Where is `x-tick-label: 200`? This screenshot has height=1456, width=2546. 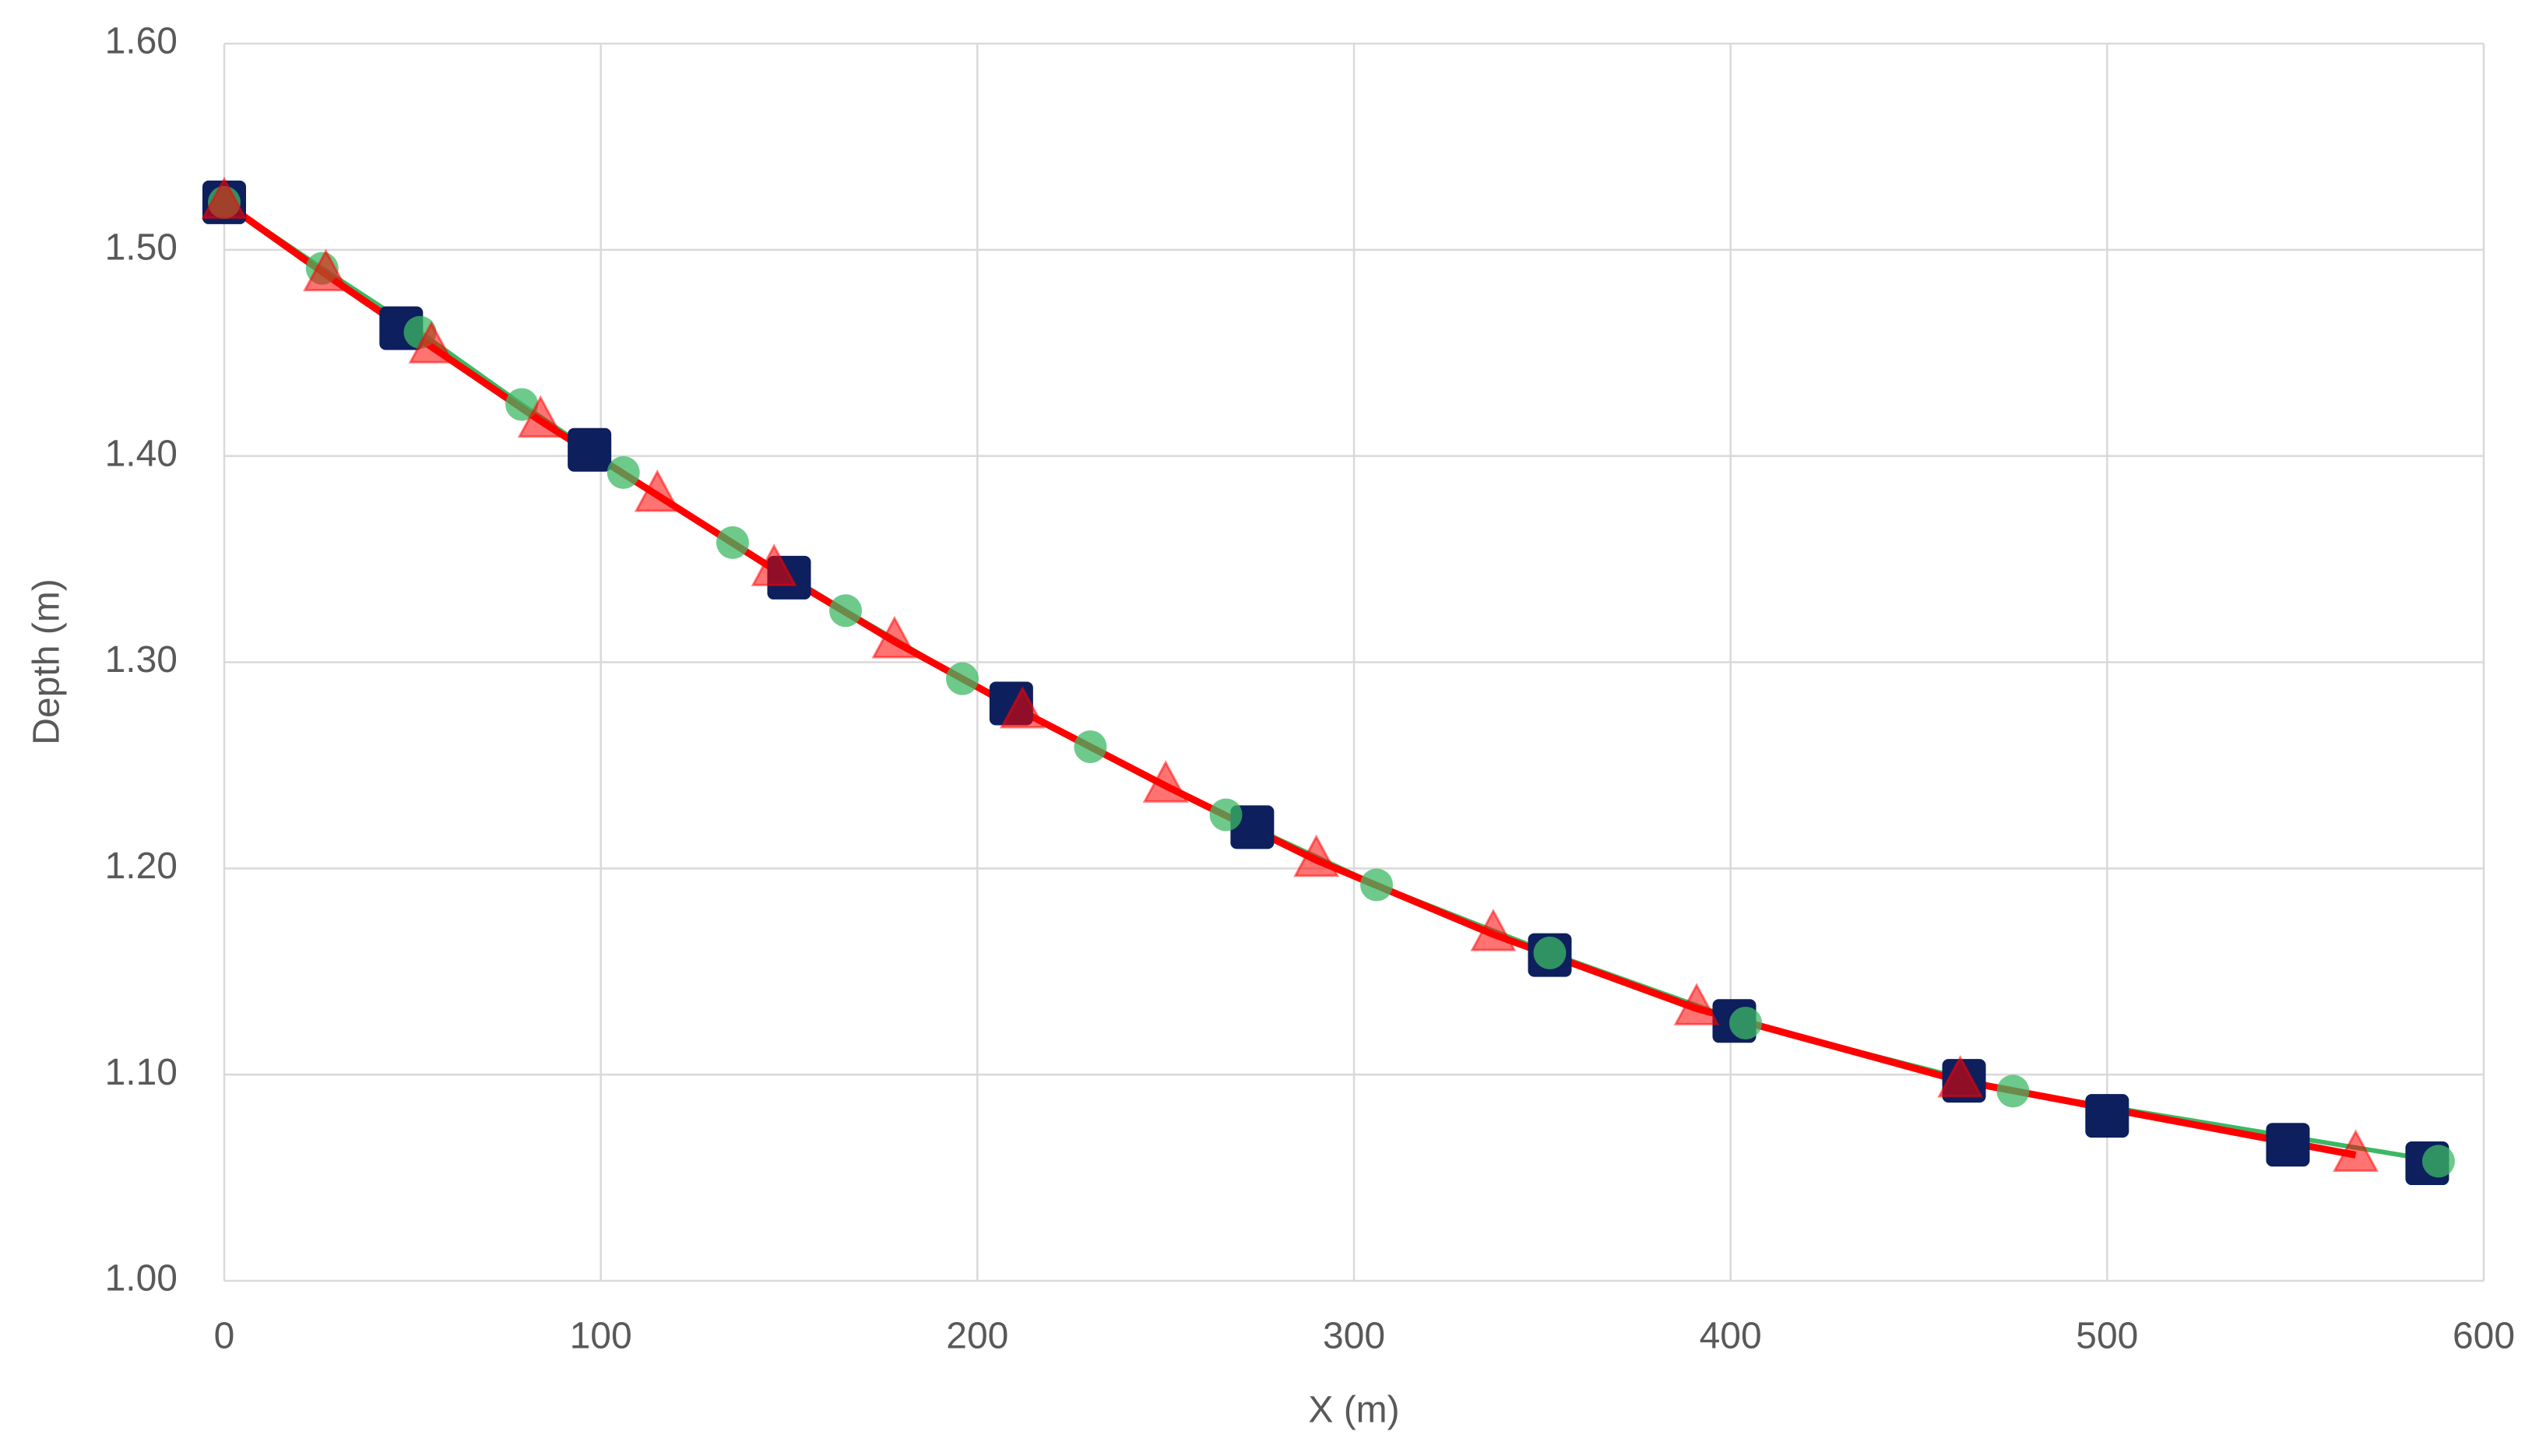
x-tick-label: 200 is located at coordinates (977, 1336).